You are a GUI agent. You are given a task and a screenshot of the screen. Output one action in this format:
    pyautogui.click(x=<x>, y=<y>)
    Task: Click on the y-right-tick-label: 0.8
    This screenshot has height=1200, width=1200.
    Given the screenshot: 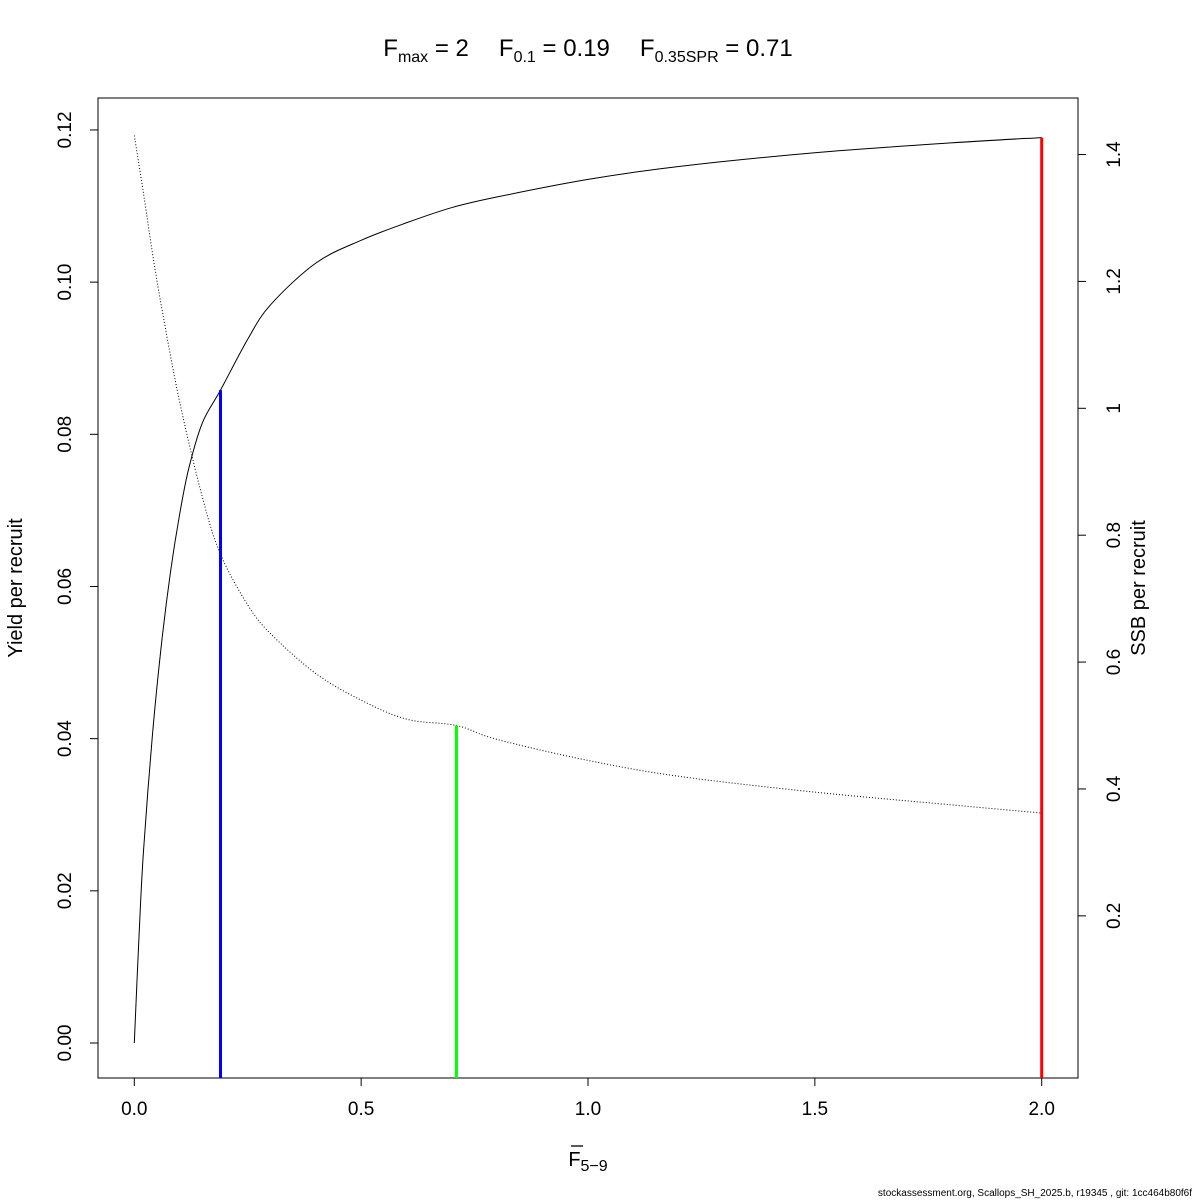 What is the action you would take?
    pyautogui.click(x=1114, y=535)
    